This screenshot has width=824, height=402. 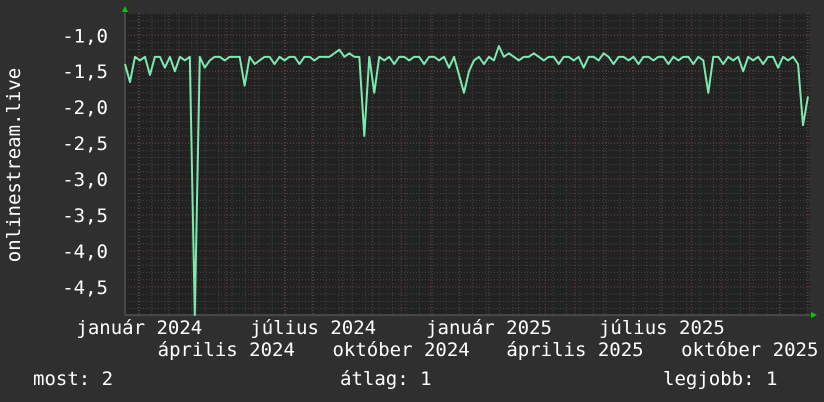 I want to click on x-tick-label: január 2024, so click(x=139, y=328).